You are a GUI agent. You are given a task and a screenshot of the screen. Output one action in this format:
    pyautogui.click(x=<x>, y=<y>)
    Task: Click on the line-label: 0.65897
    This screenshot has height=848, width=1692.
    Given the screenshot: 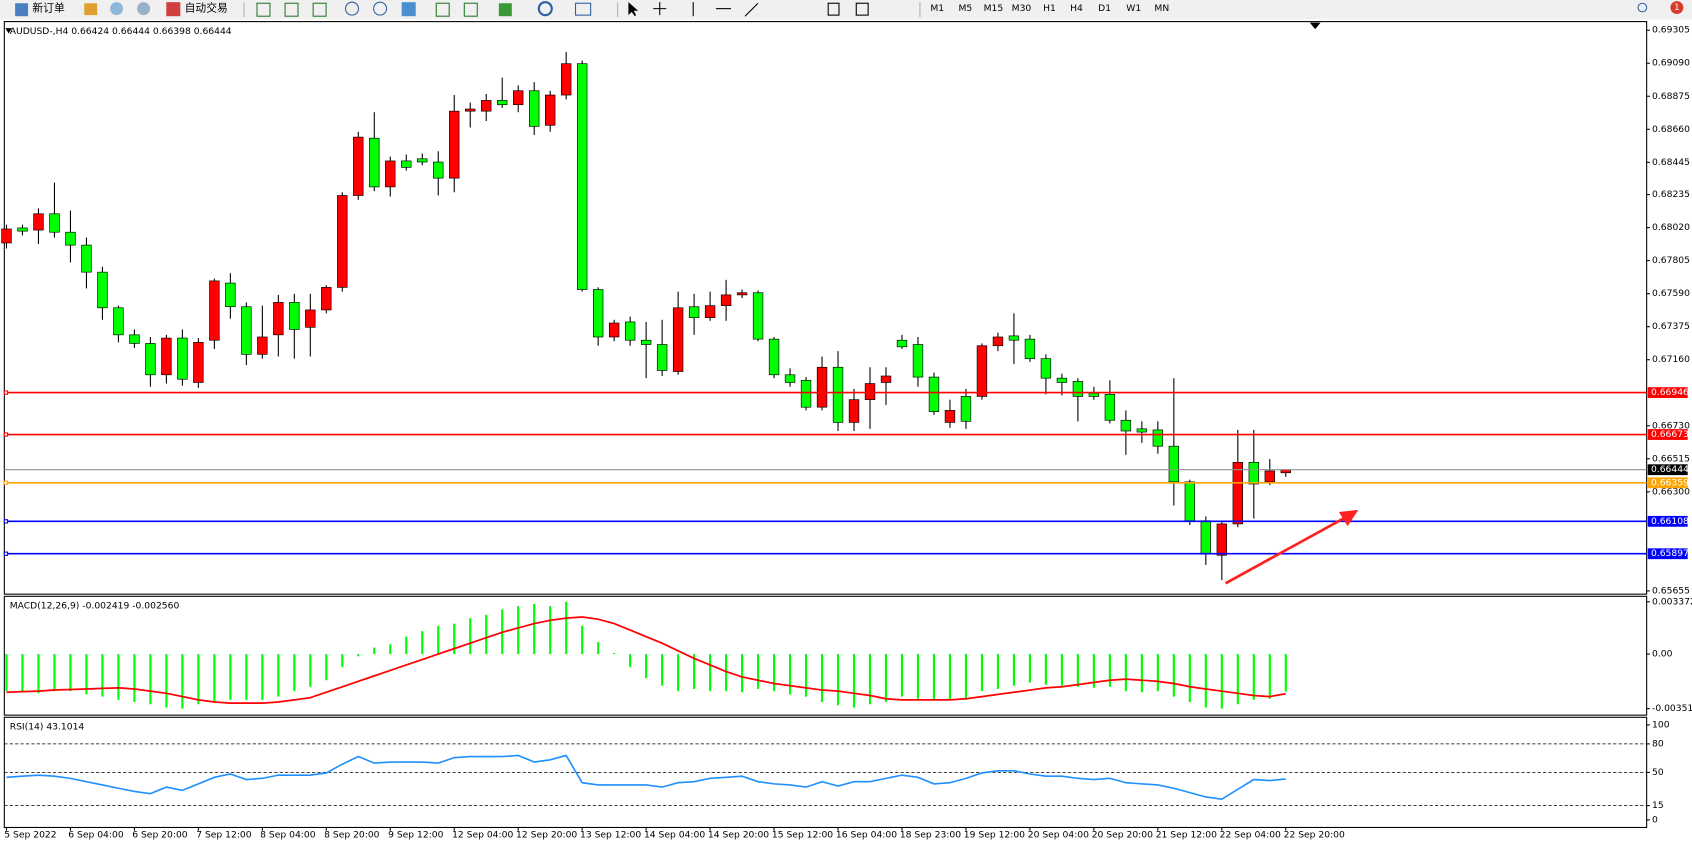 What is the action you would take?
    pyautogui.click(x=1670, y=553)
    